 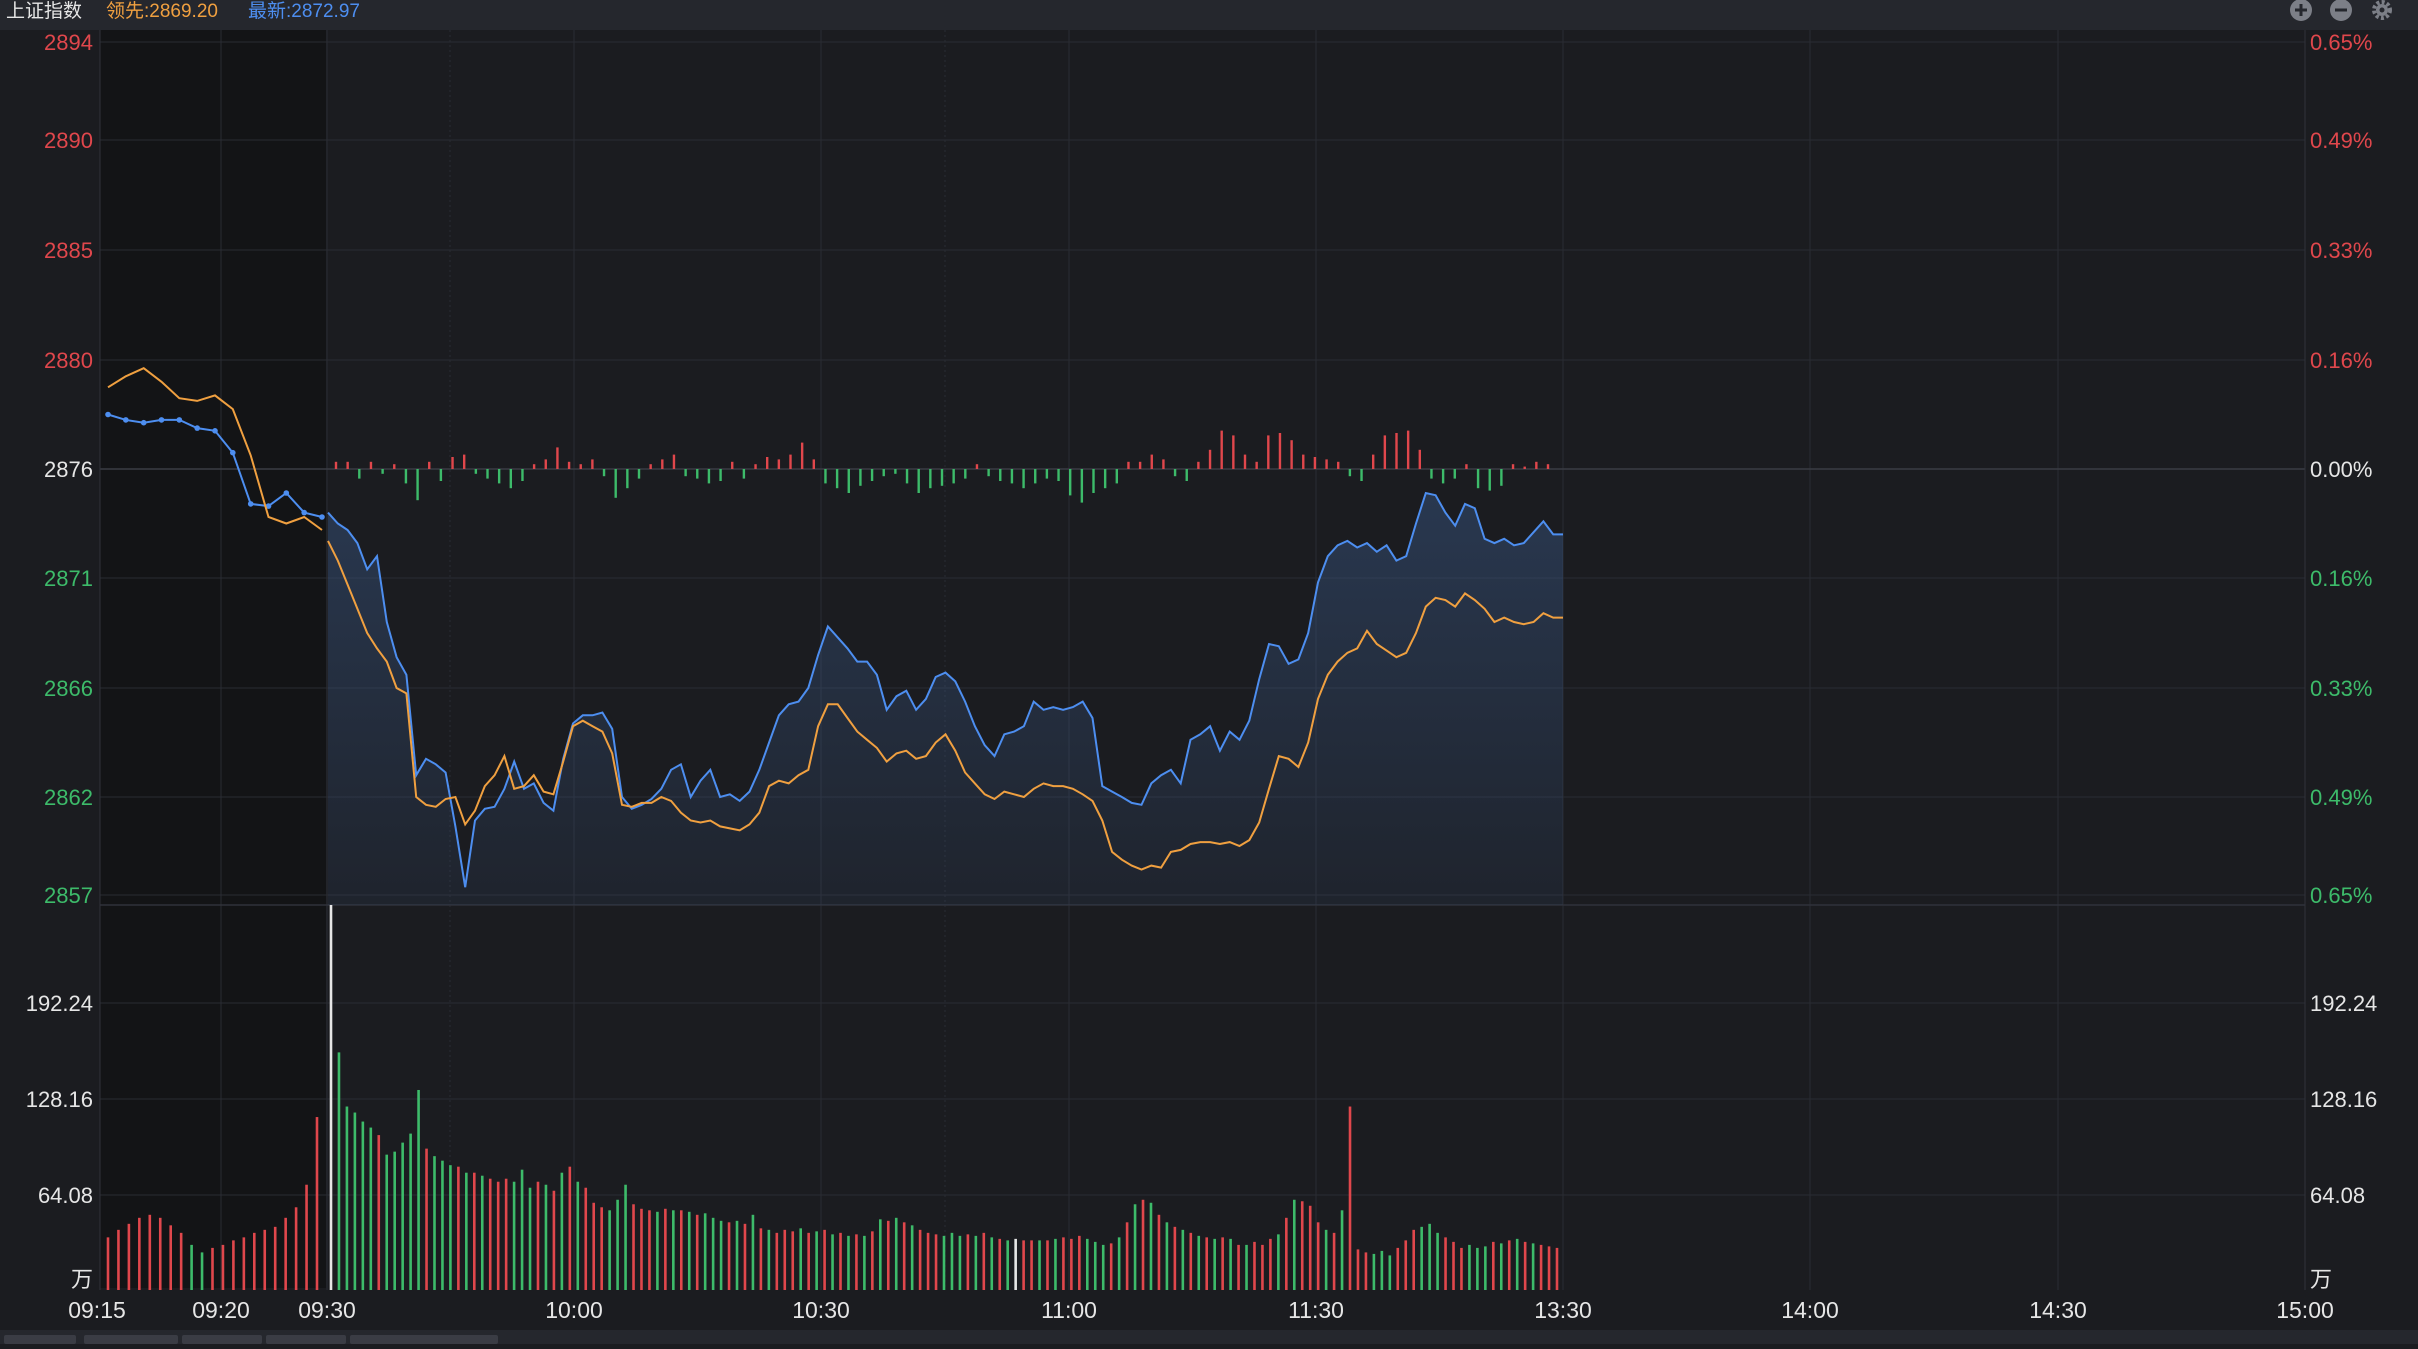 What do you see at coordinates (2382, 10) in the screenshot?
I see `gear-icon` at bounding box center [2382, 10].